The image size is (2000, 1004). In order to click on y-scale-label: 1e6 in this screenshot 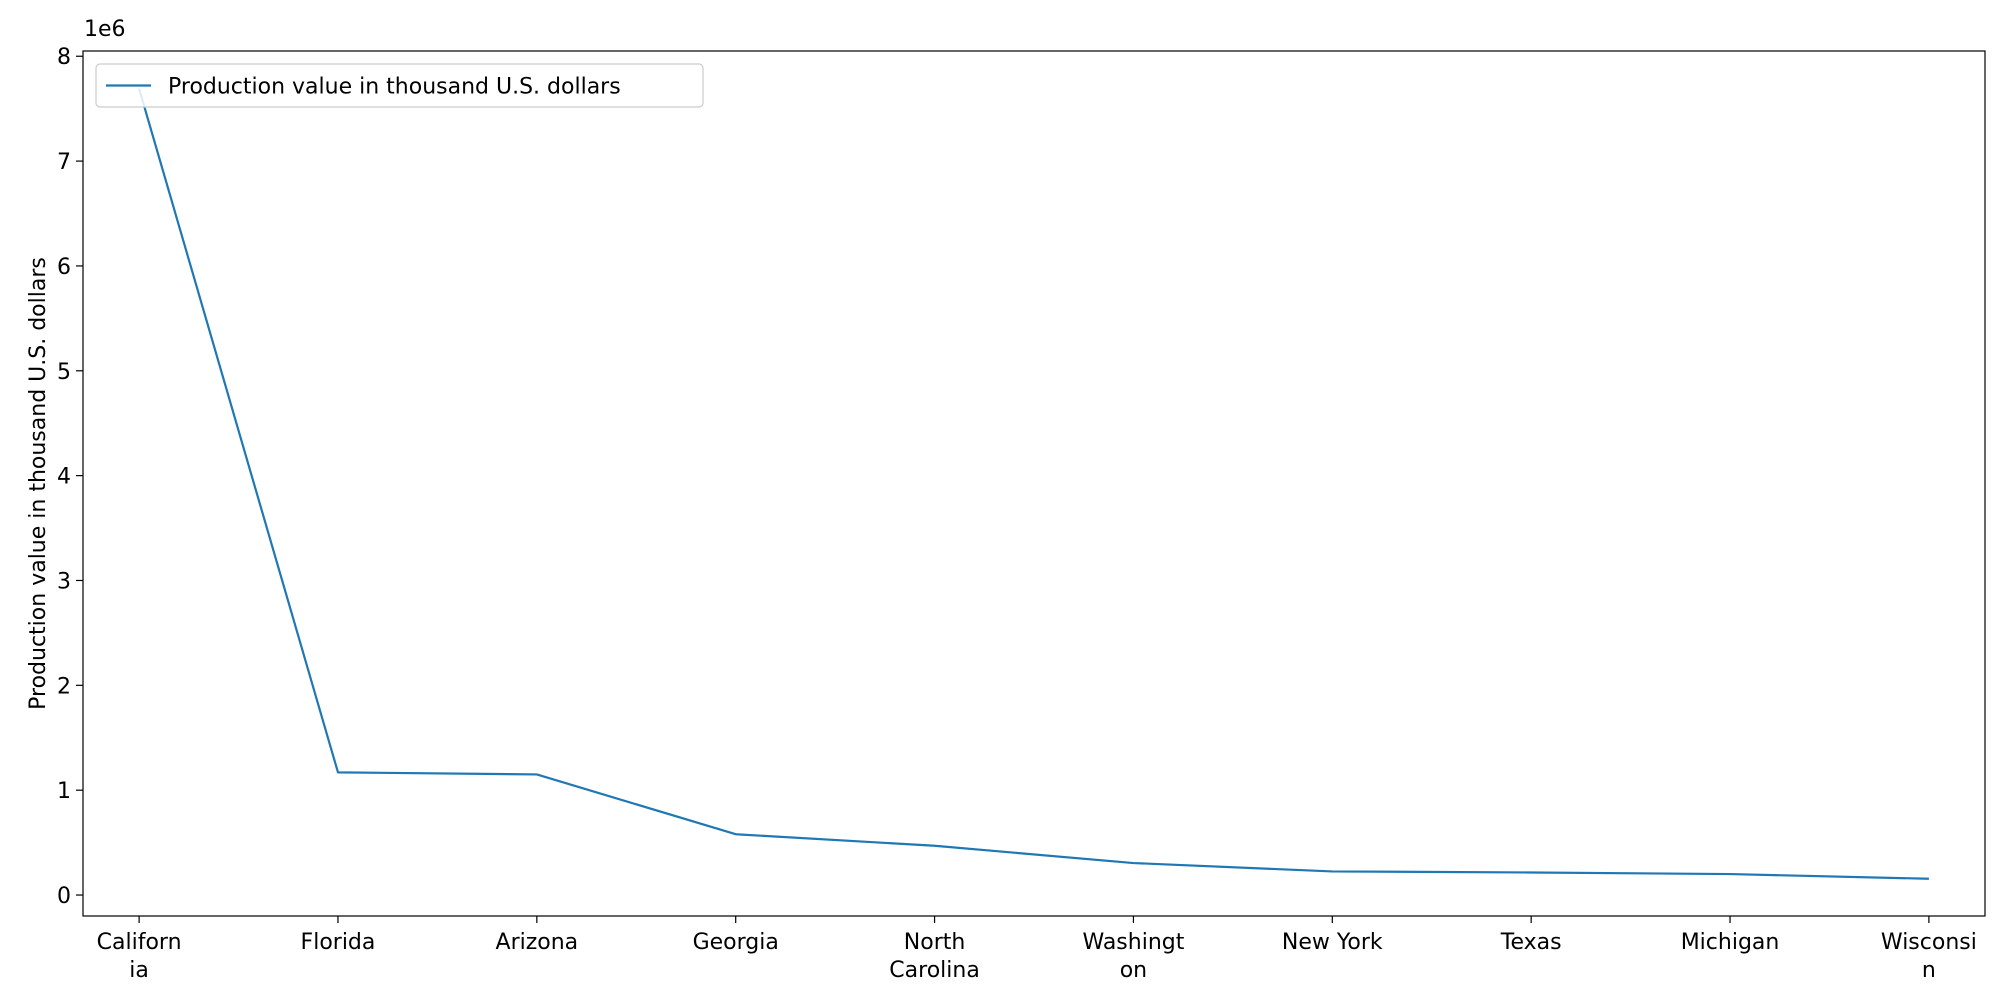, I will do `click(105, 29)`.